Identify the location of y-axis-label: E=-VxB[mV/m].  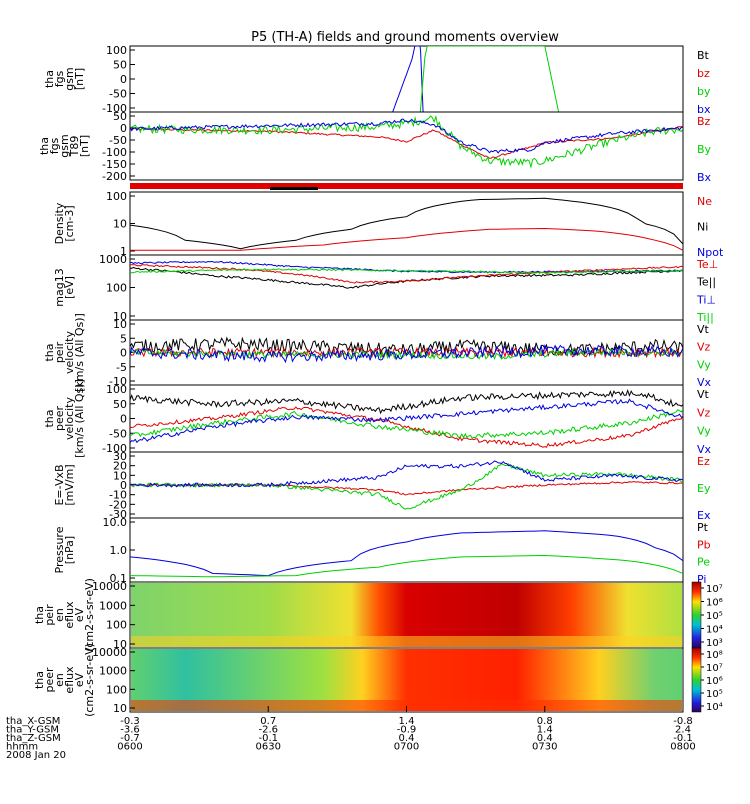
(64, 484).